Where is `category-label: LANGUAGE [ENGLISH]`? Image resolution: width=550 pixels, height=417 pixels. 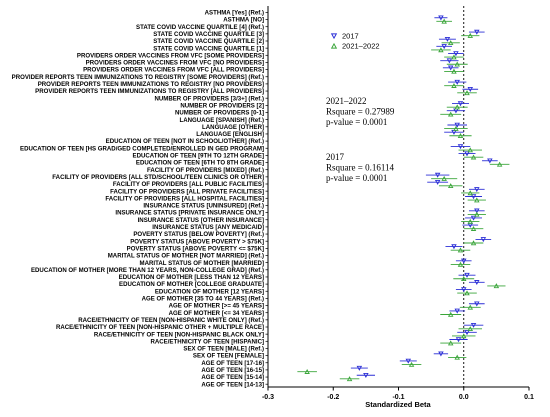 category-label: LANGUAGE [ENGLISH] is located at coordinates (230, 134).